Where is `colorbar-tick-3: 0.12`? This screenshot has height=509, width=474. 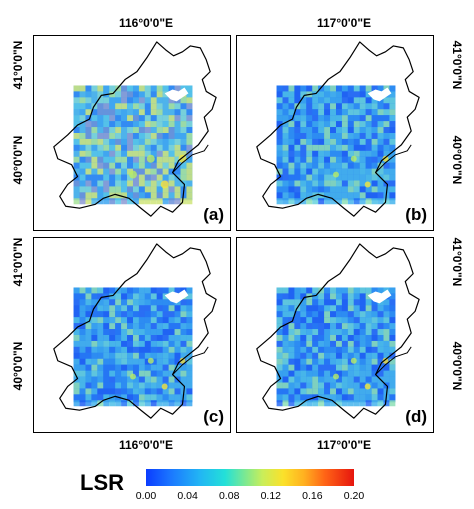
colorbar-tick-3: 0.12 is located at coordinates (271, 496).